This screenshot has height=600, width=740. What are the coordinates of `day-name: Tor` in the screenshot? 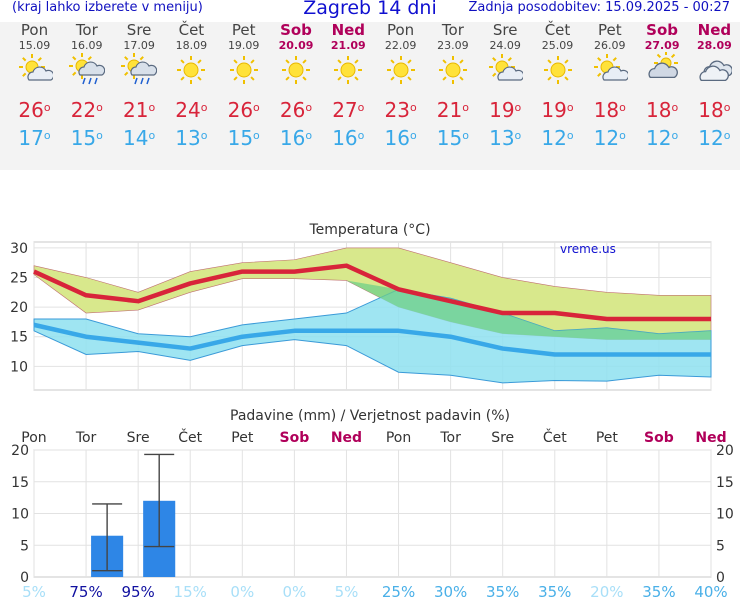 It's located at (452, 30).